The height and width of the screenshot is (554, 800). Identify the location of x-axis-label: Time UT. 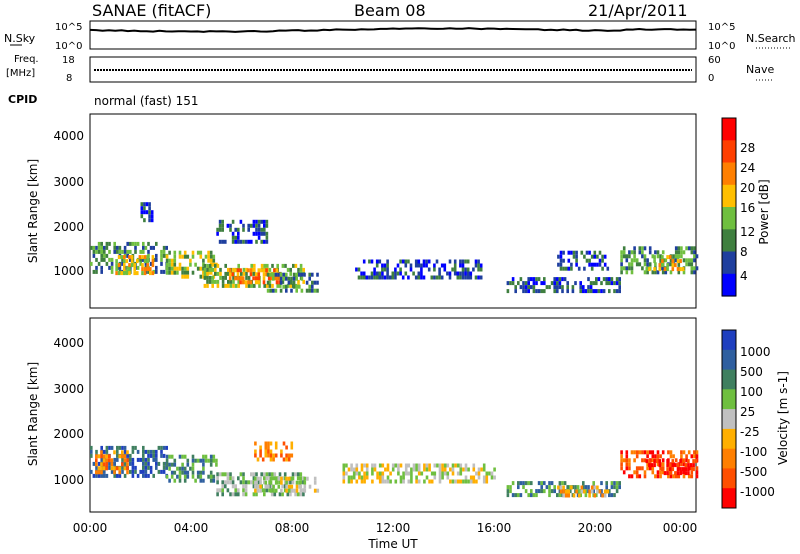
(392, 544).